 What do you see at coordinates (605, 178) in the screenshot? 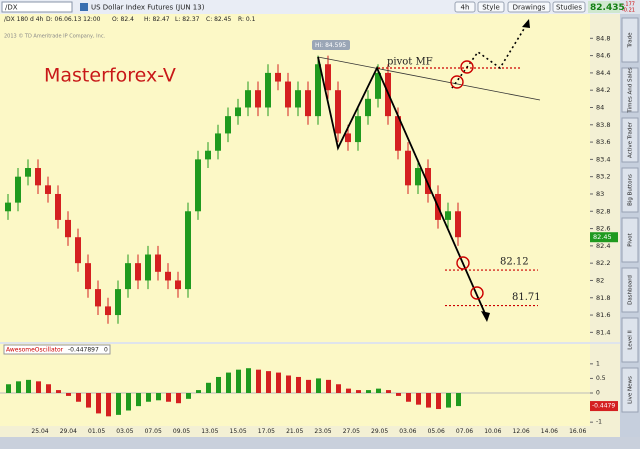
I see `price-axis` at bounding box center [605, 178].